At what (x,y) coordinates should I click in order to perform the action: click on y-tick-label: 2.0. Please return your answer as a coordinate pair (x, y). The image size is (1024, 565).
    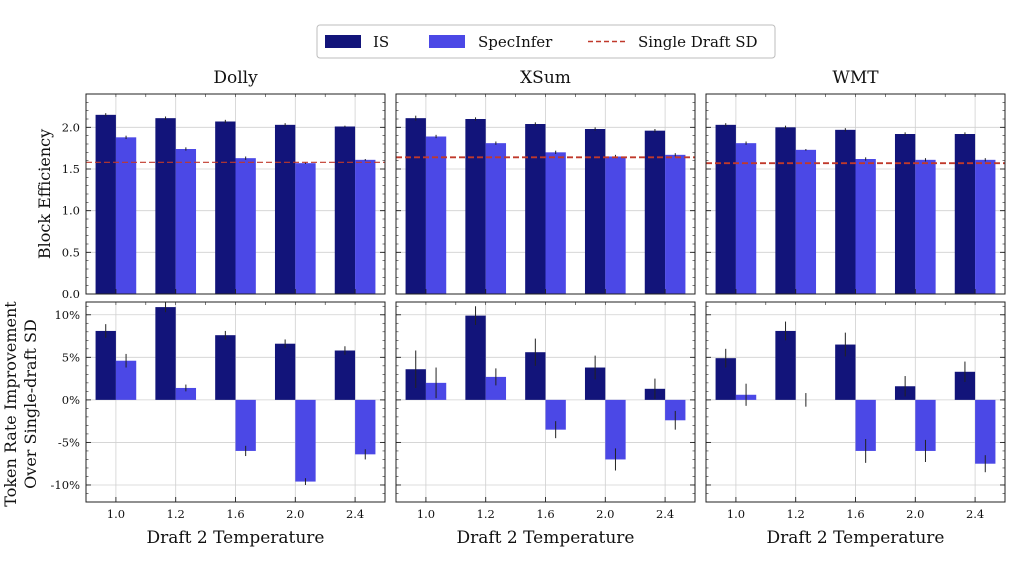
    Looking at the image, I should click on (71, 127).